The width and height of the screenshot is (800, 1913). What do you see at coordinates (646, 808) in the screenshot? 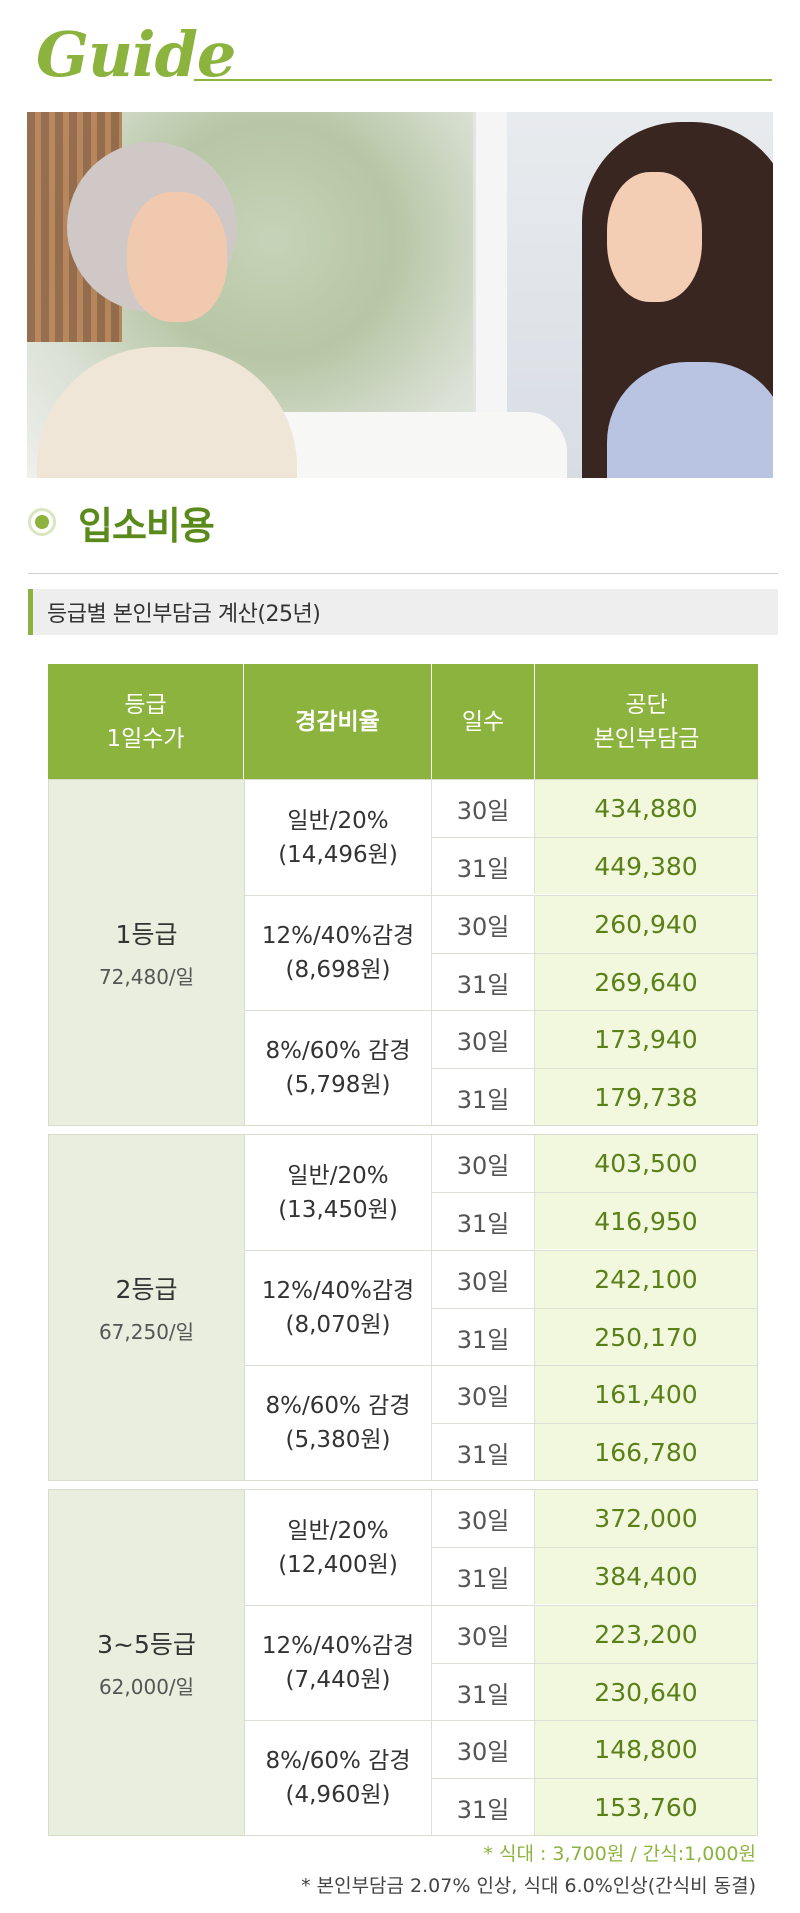
I see `amount-cell: 434,880` at bounding box center [646, 808].